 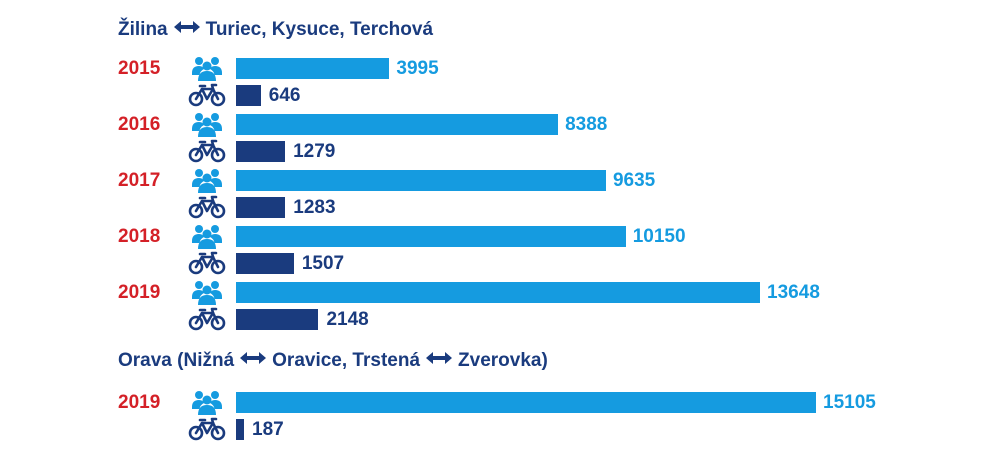 What do you see at coordinates (417, 68) in the screenshot?
I see `value-people: 3995` at bounding box center [417, 68].